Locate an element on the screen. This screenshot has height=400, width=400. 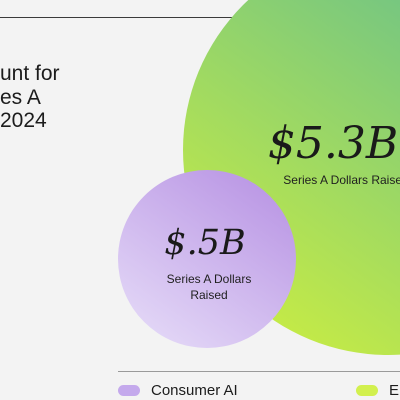
chart-title-line-1: unt for is located at coordinates (30, 73).